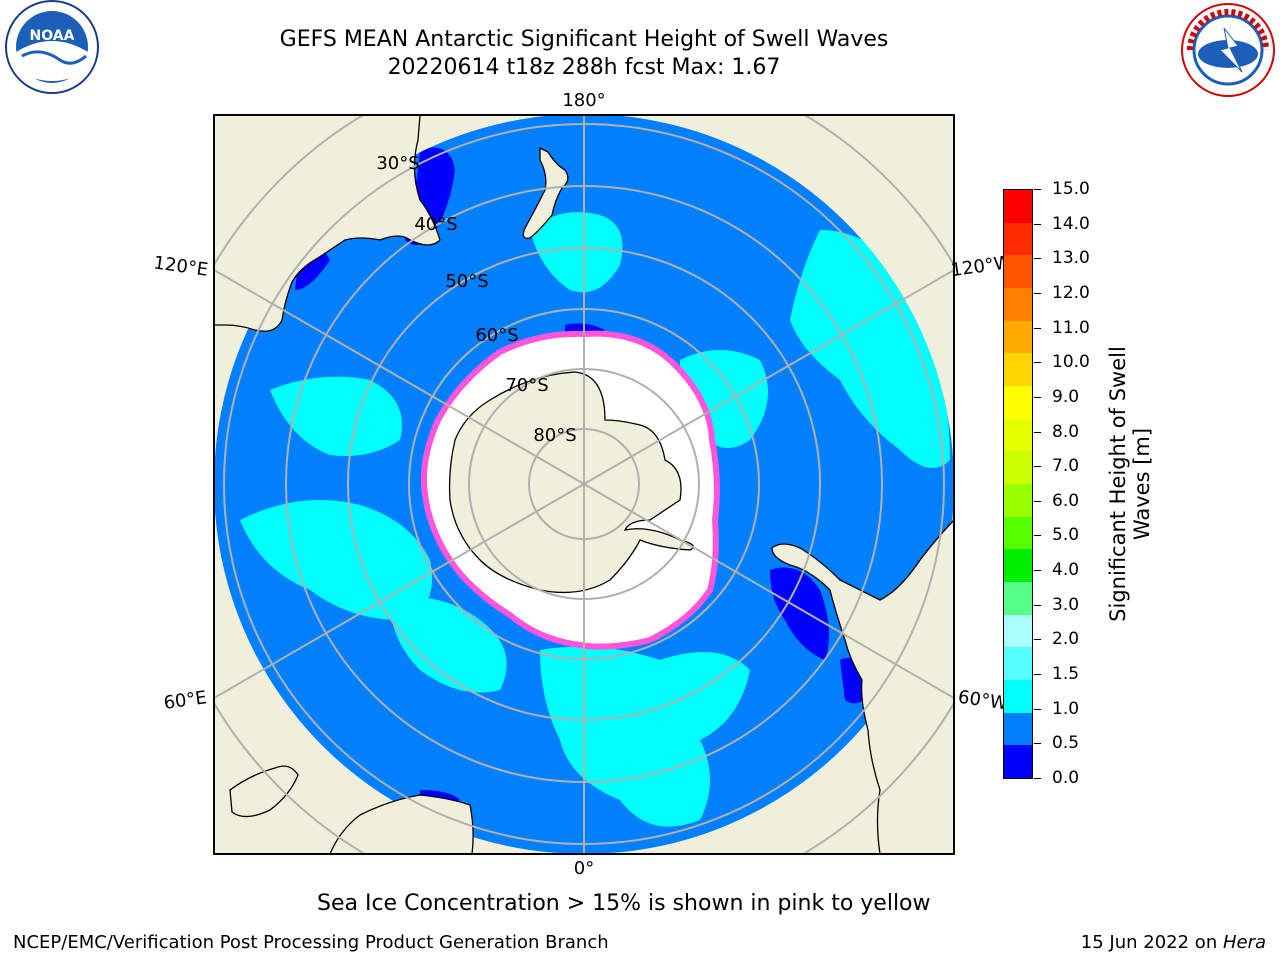  I want to click on land-africa, so click(401, 824).